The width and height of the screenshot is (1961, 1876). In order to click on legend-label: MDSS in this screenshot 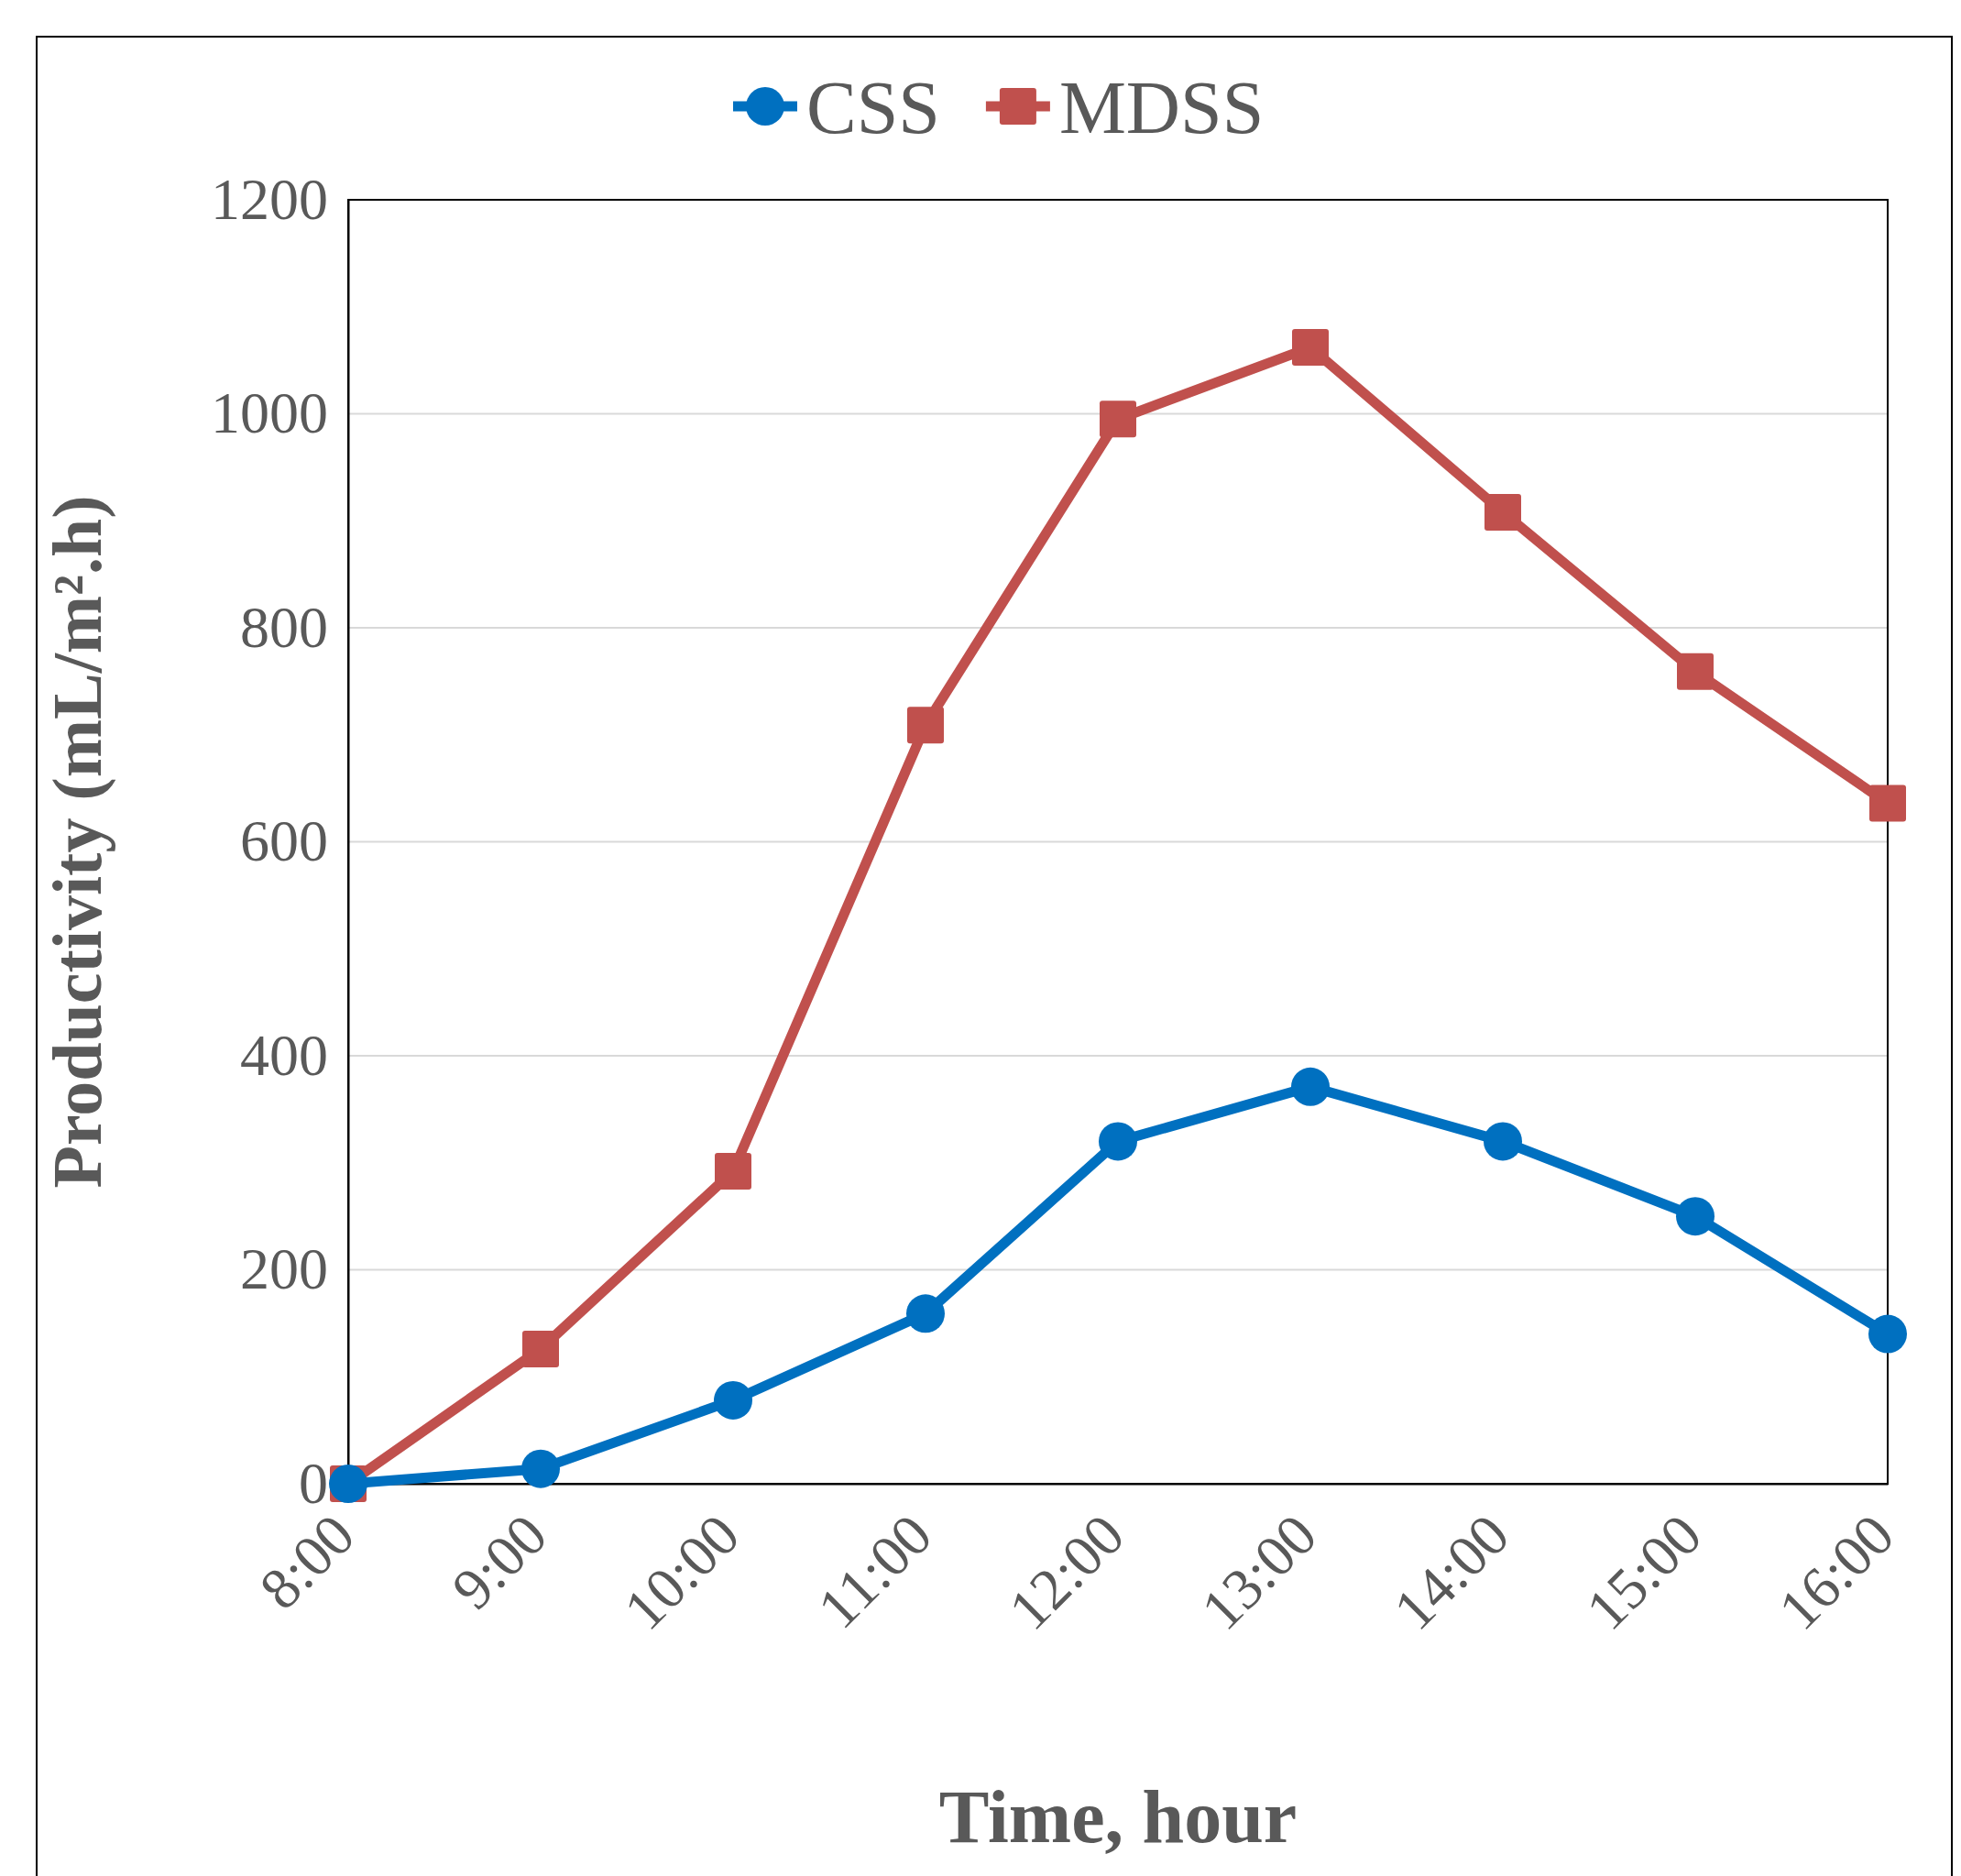, I will do `click(1161, 107)`.